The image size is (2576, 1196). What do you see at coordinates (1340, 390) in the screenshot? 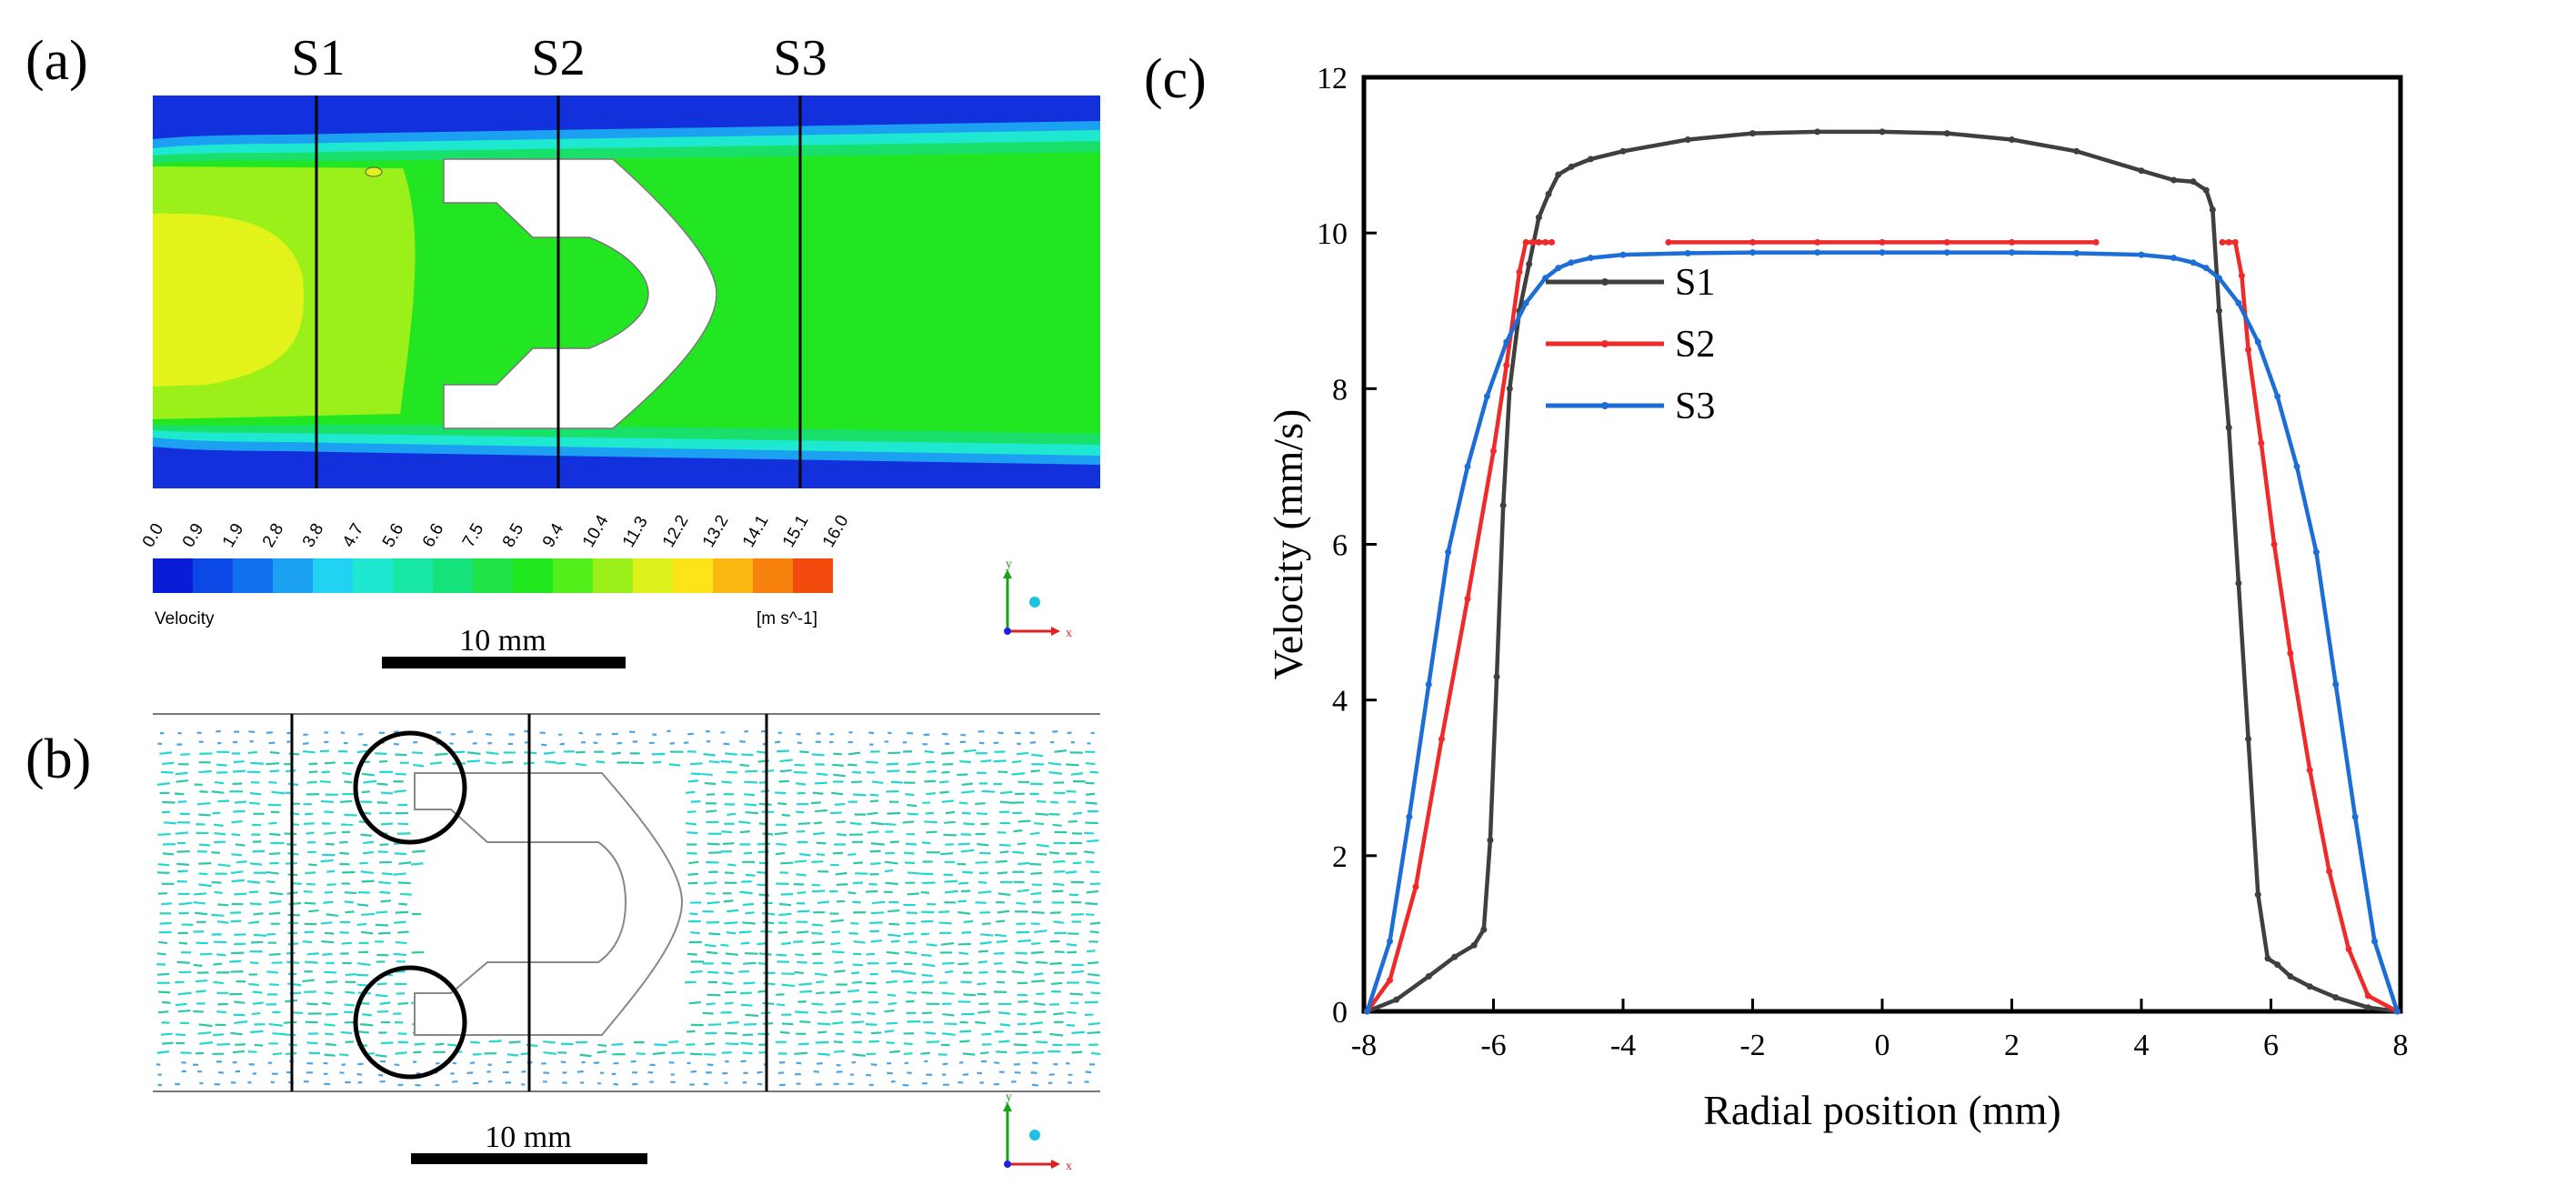
I see `y-tick-label: 8` at bounding box center [1340, 390].